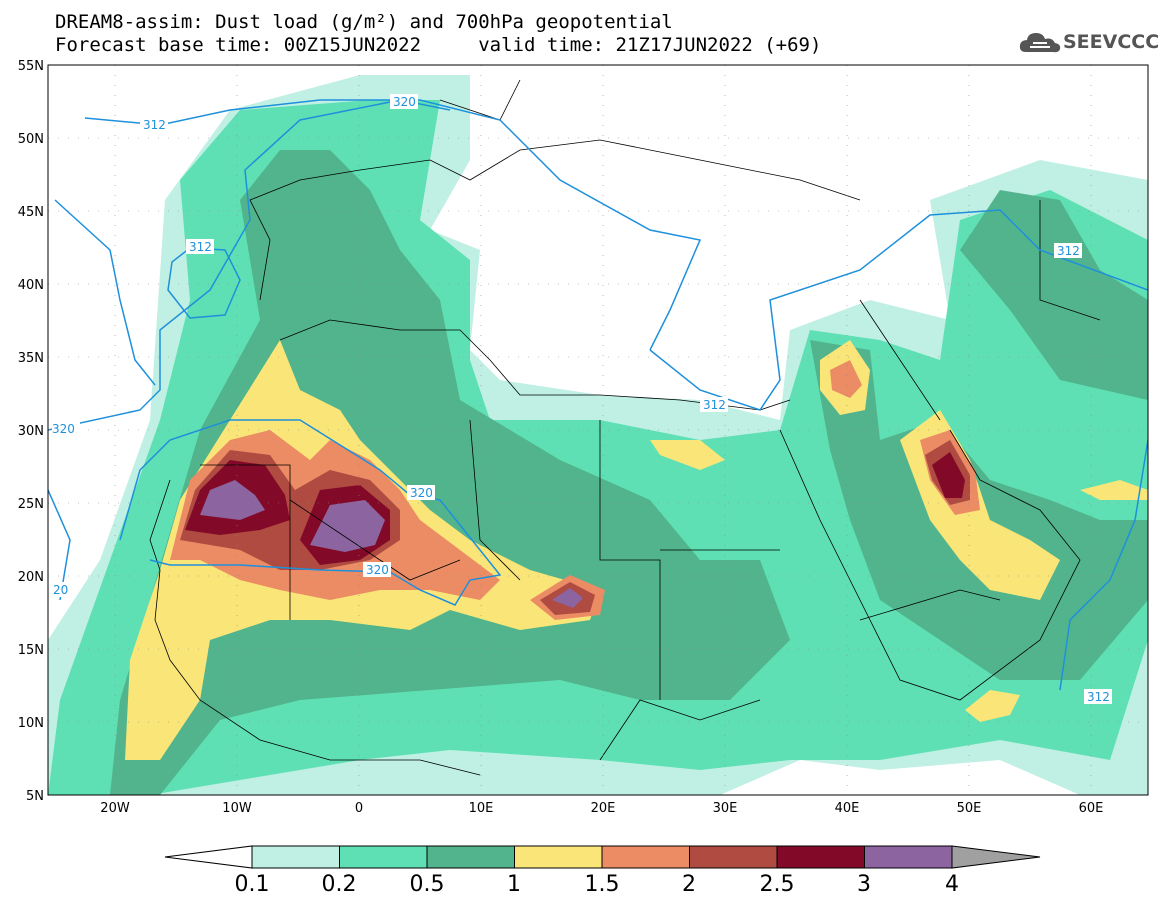  I want to click on colorbar, so click(602, 857).